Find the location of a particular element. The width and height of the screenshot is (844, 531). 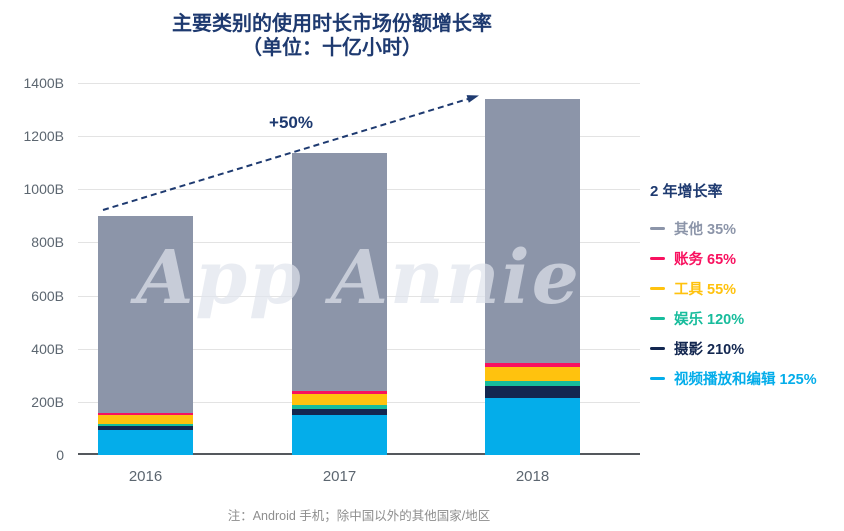

y-tick-label: 1400B is located at coordinates (43, 83).